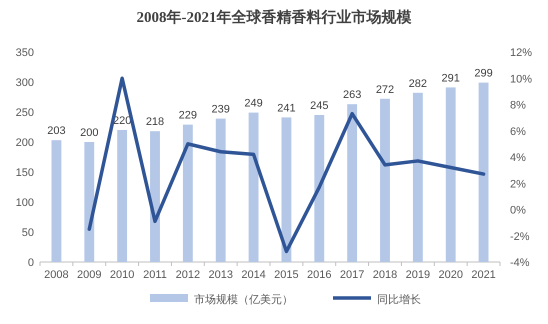 The height and width of the screenshot is (324, 548). What do you see at coordinates (450, 275) in the screenshot?
I see `x-tick-label: 2020` at bounding box center [450, 275].